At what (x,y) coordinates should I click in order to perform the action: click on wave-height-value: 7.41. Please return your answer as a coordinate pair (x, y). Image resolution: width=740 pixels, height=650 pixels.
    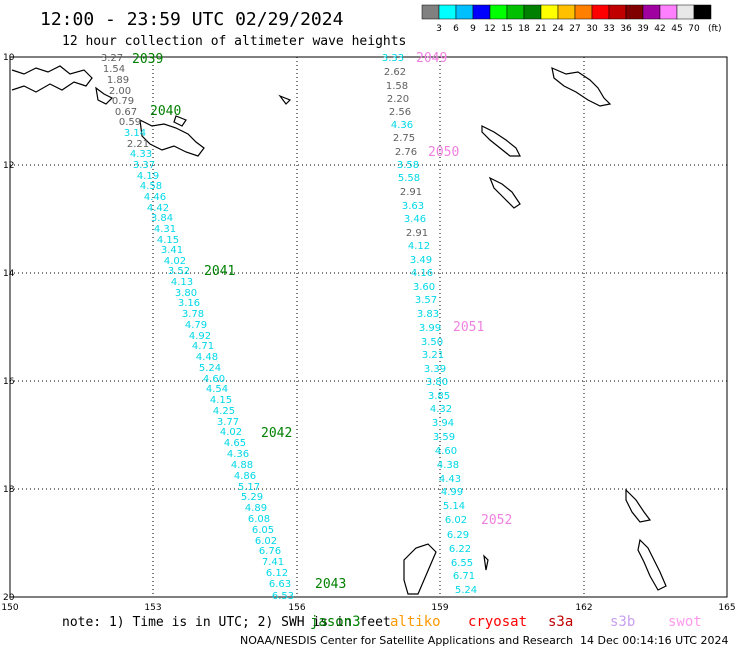
    Looking at the image, I should click on (273, 562).